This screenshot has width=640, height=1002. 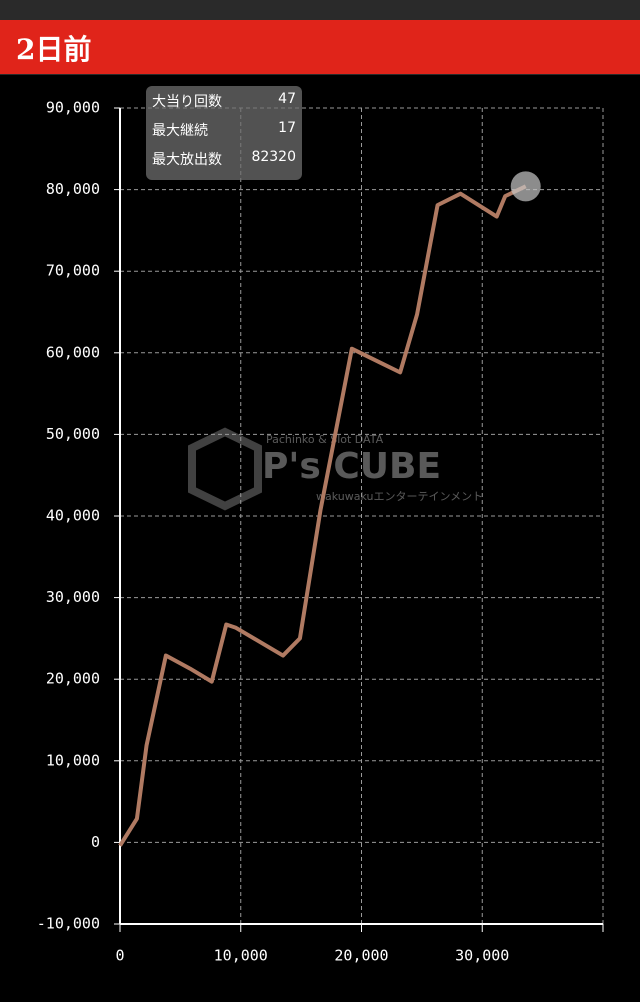 What do you see at coordinates (180, 131) in the screenshot?
I see `stats-label: 最大継続` at bounding box center [180, 131].